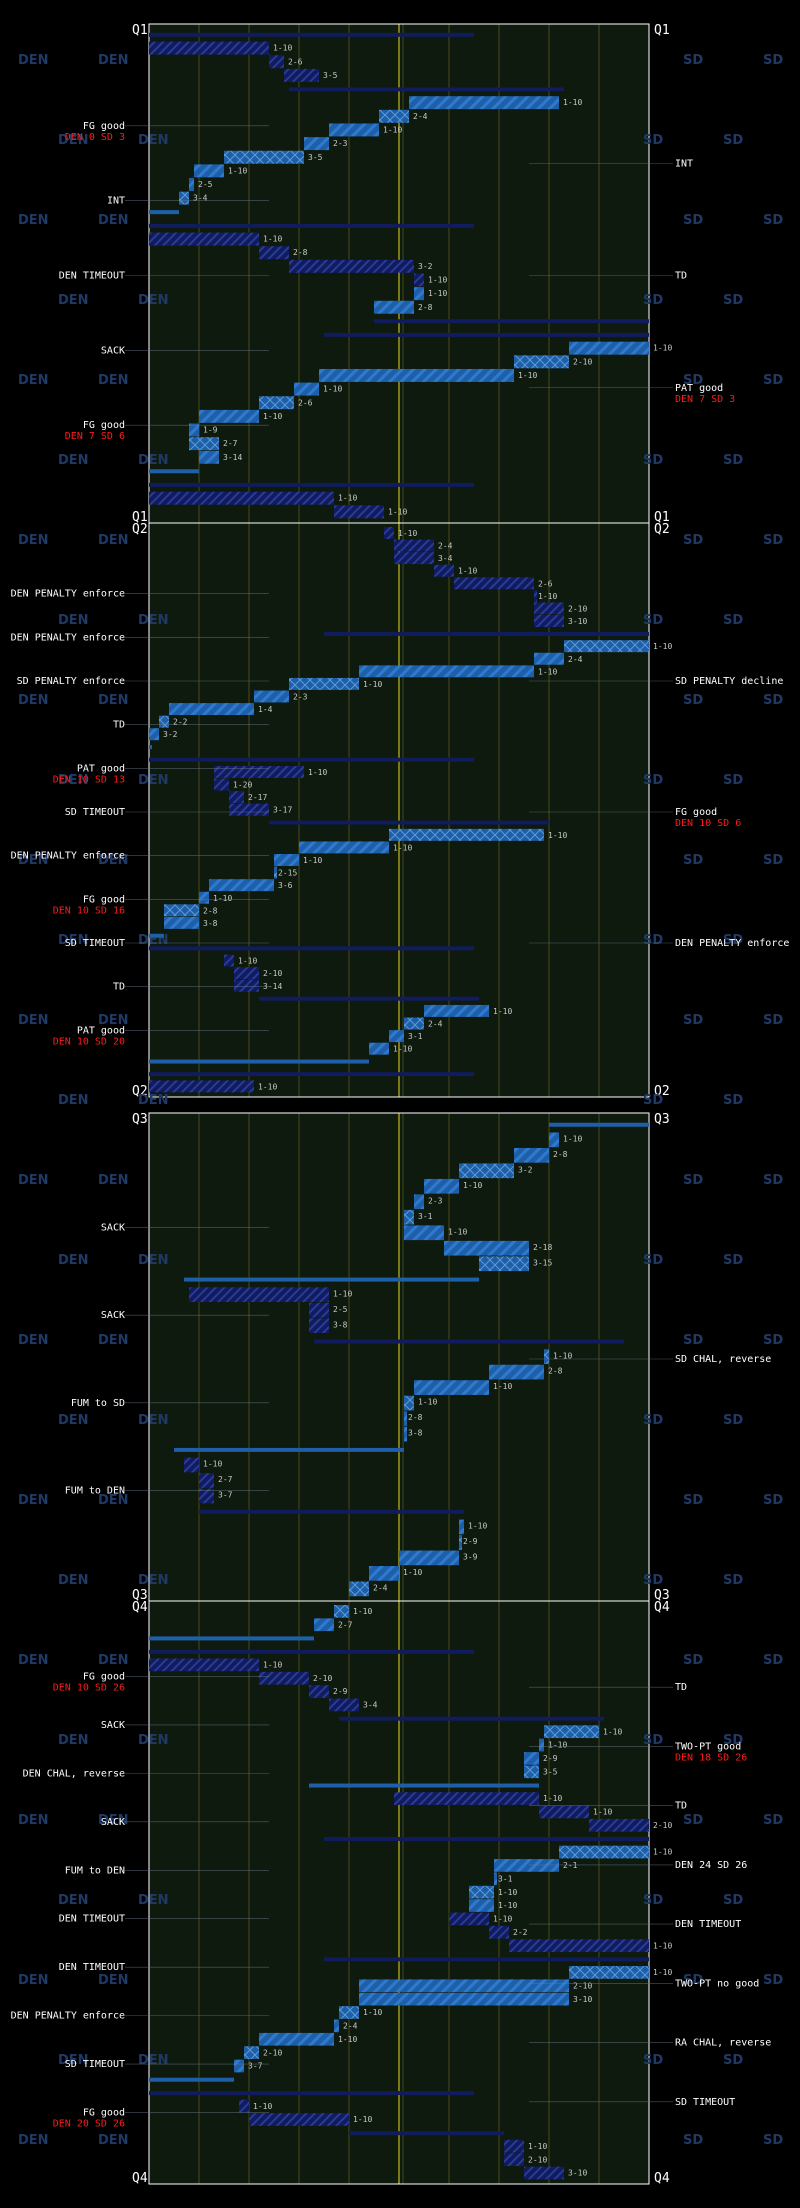 The image size is (800, 2208). What do you see at coordinates (445, 558) in the screenshot?
I see `down-distance-label: 3-4` at bounding box center [445, 558].